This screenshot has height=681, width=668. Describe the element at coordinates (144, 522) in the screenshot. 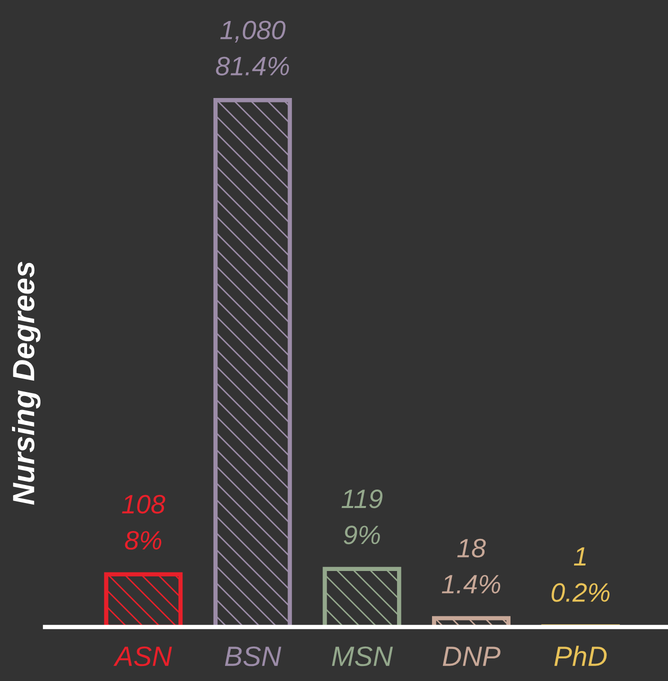

I see `data-label: 108 8%` at that location.